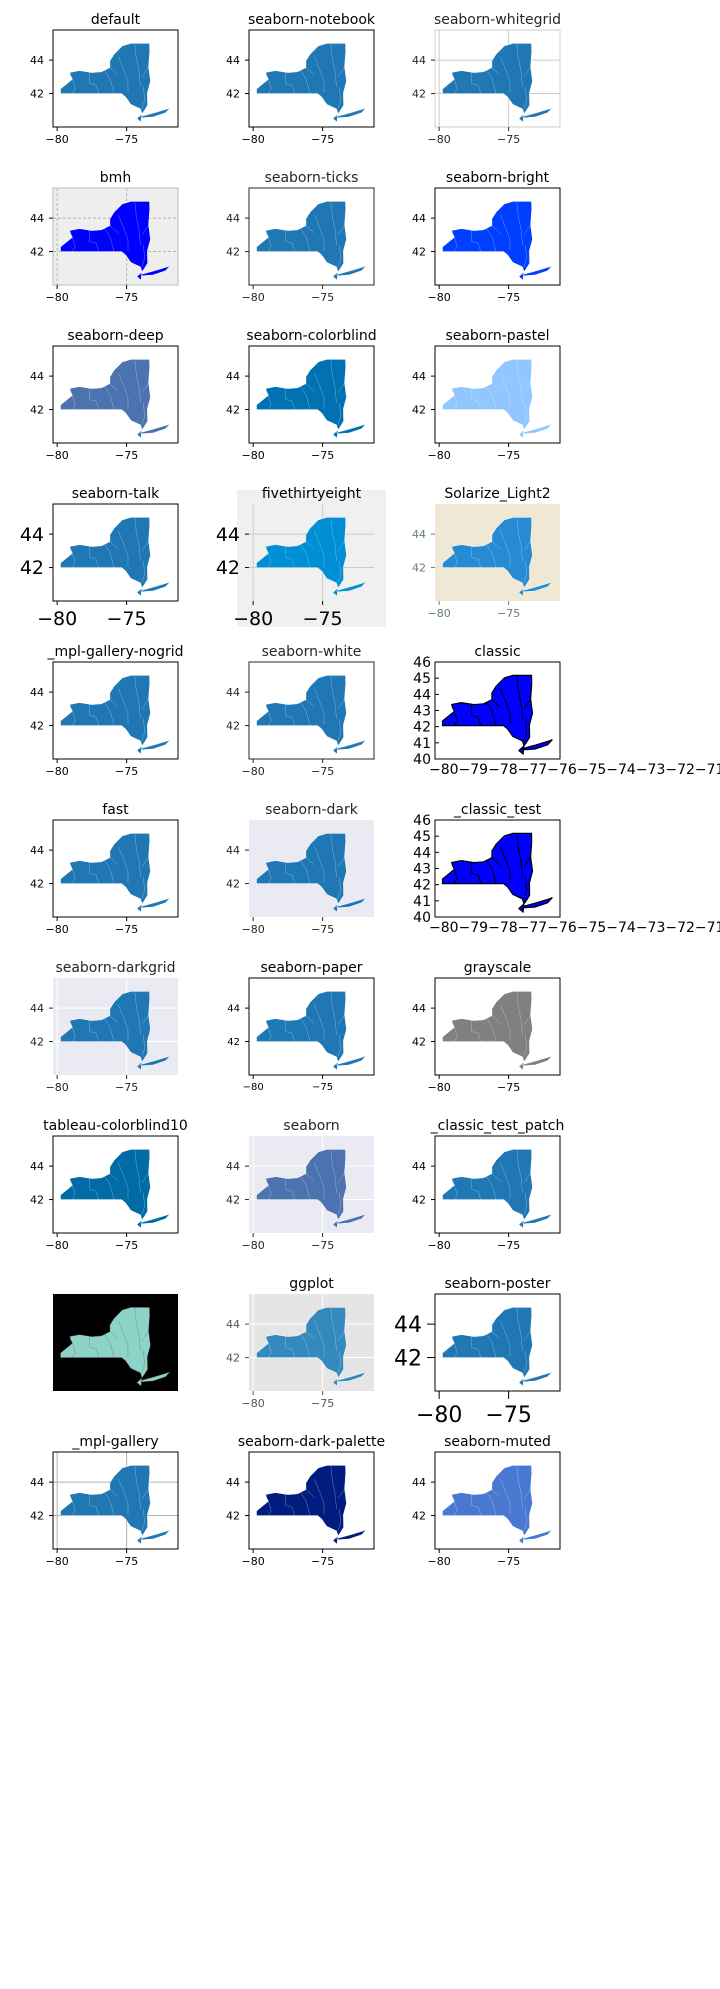  I want to click on y-tick-label: 46, so click(422, 821).